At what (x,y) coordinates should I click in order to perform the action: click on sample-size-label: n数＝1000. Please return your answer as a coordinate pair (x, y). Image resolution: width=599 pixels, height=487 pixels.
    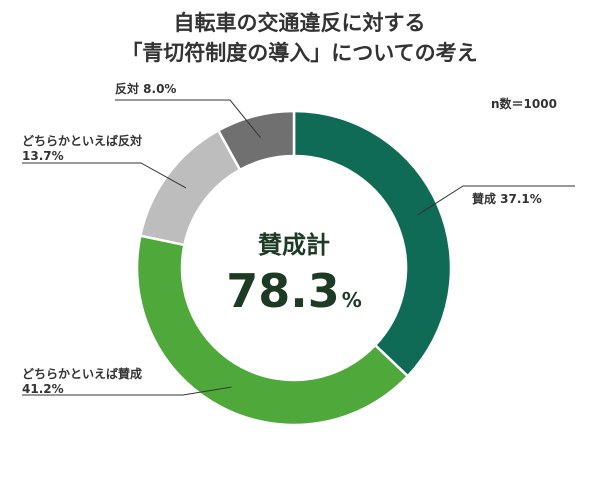
    Looking at the image, I should click on (524, 104).